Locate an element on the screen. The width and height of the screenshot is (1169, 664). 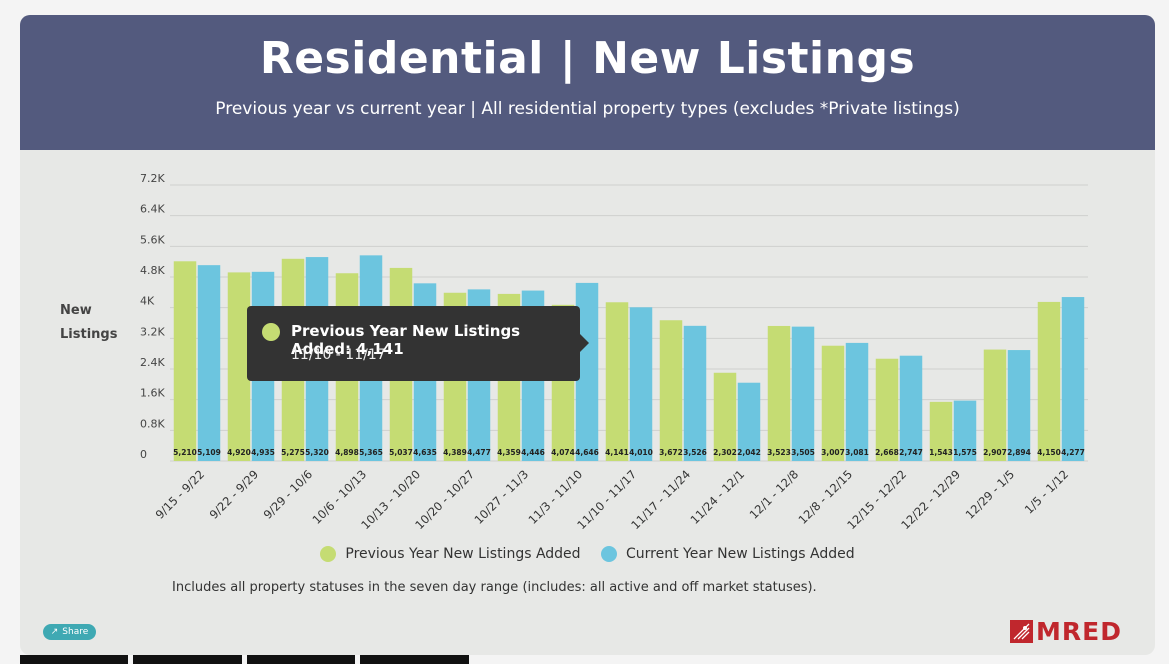
data-label: 4,477 is located at coordinates (479, 452).